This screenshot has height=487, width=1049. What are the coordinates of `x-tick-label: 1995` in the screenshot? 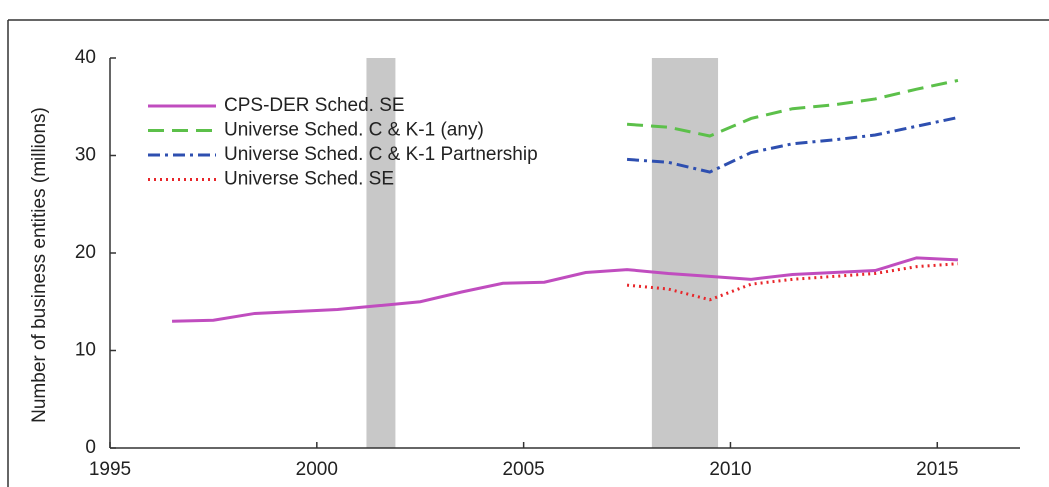 It's located at (110, 469).